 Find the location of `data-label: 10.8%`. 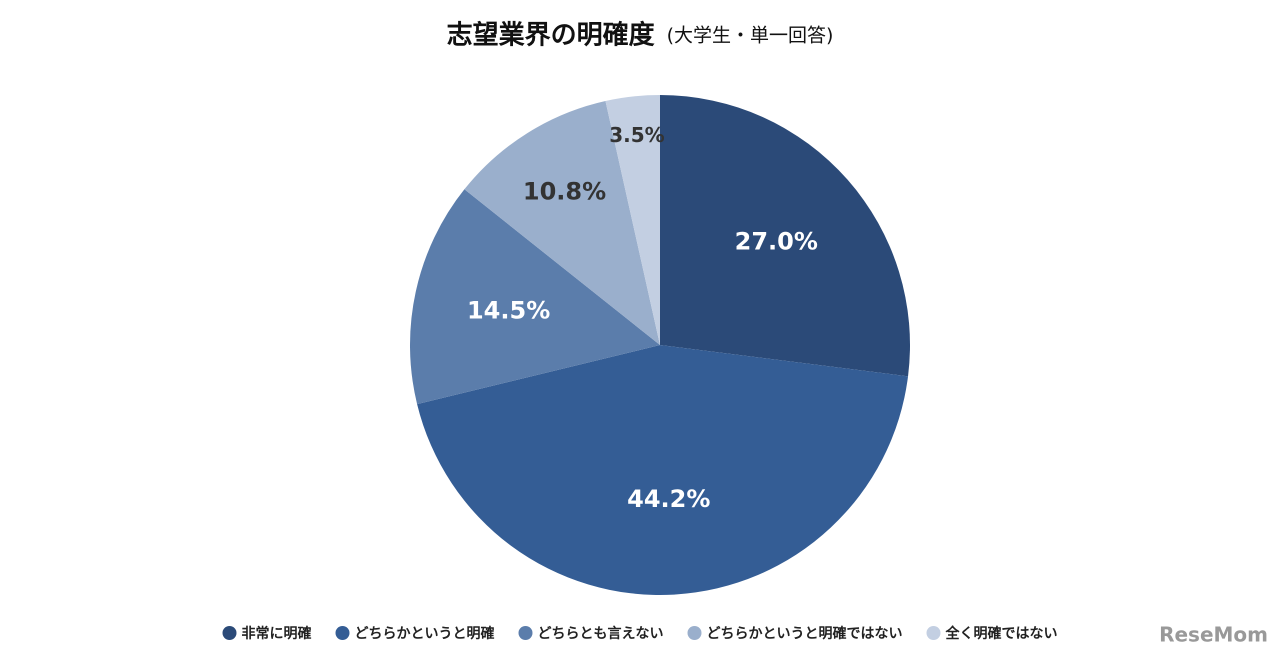

data-label: 10.8% is located at coordinates (564, 191).